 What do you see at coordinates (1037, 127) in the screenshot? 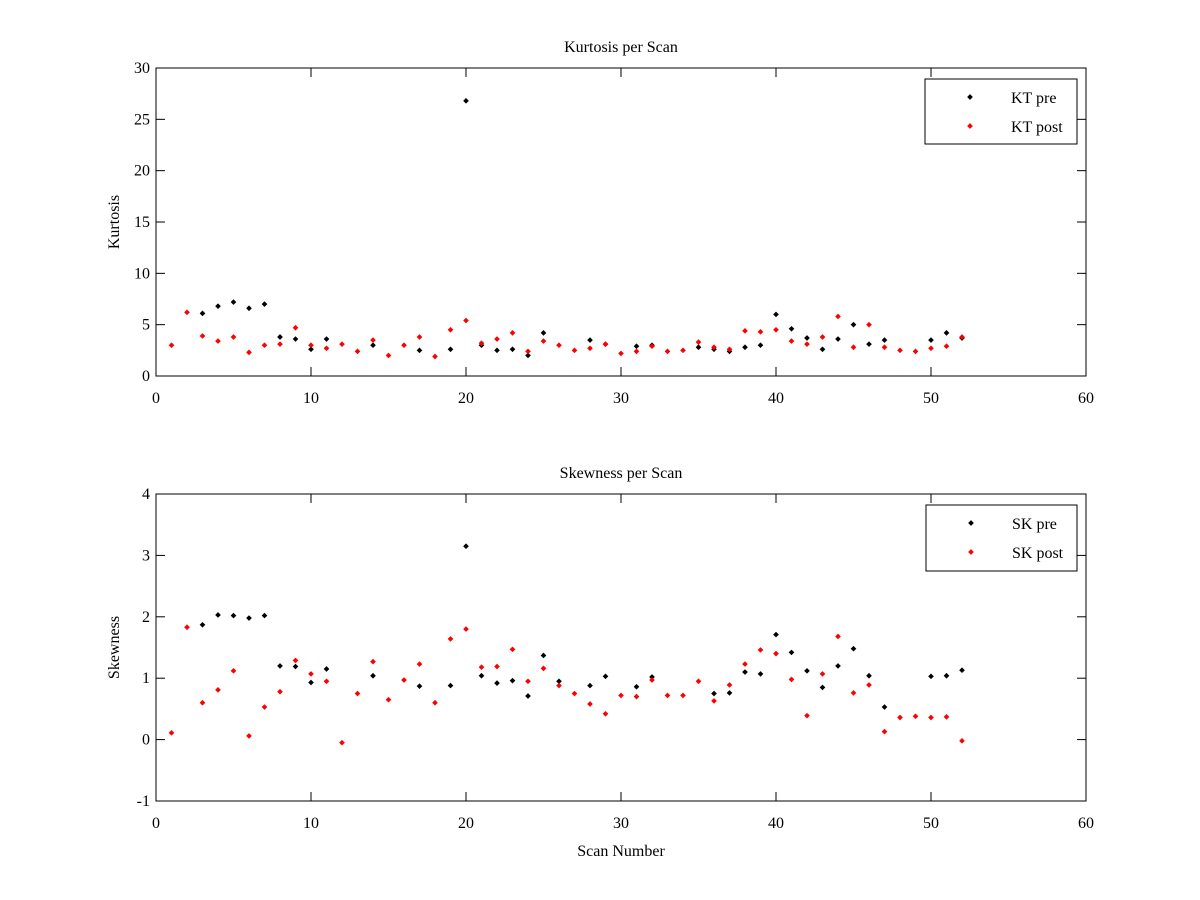
I see `legend-label-kt-post: KT post` at bounding box center [1037, 127].